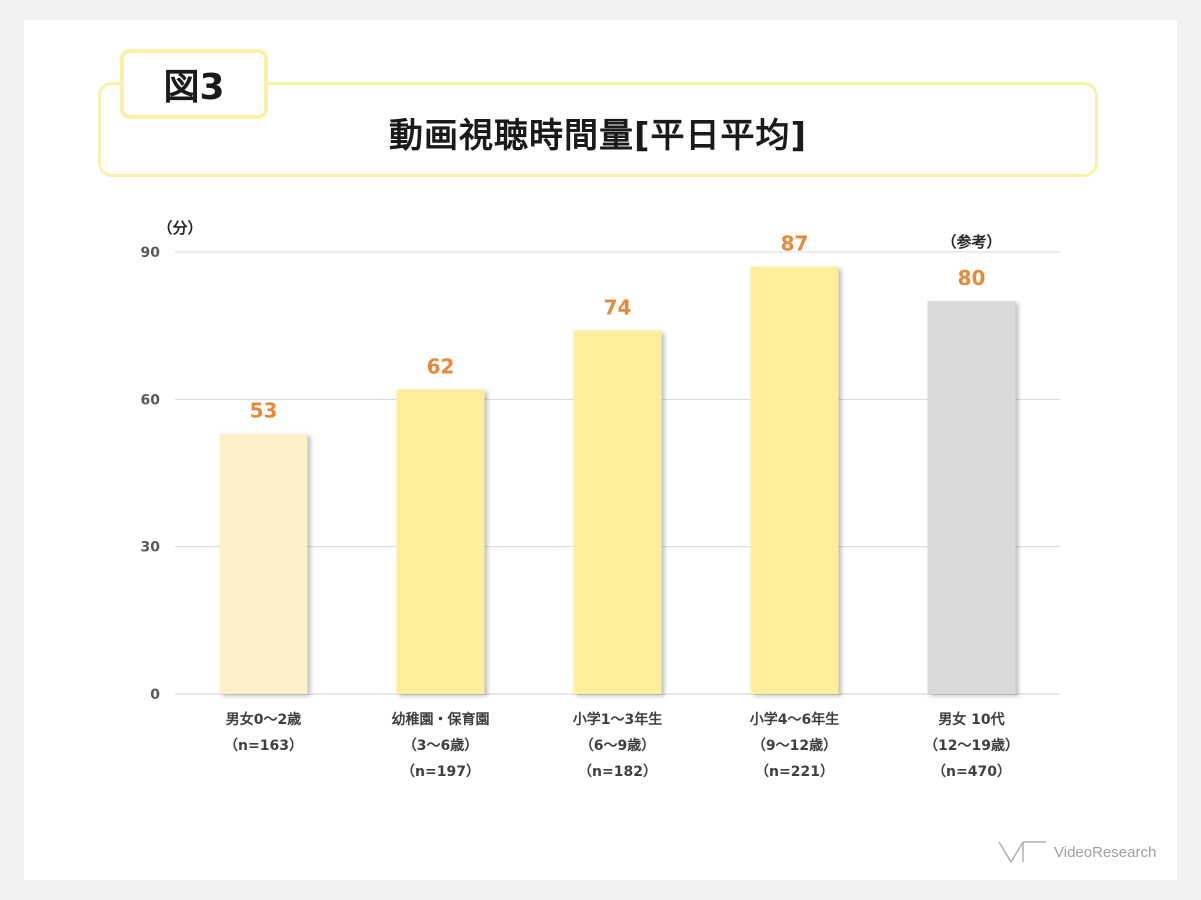 The image size is (1201, 900). I want to click on x-tick-label: 男女0〜2歳, so click(263, 719).